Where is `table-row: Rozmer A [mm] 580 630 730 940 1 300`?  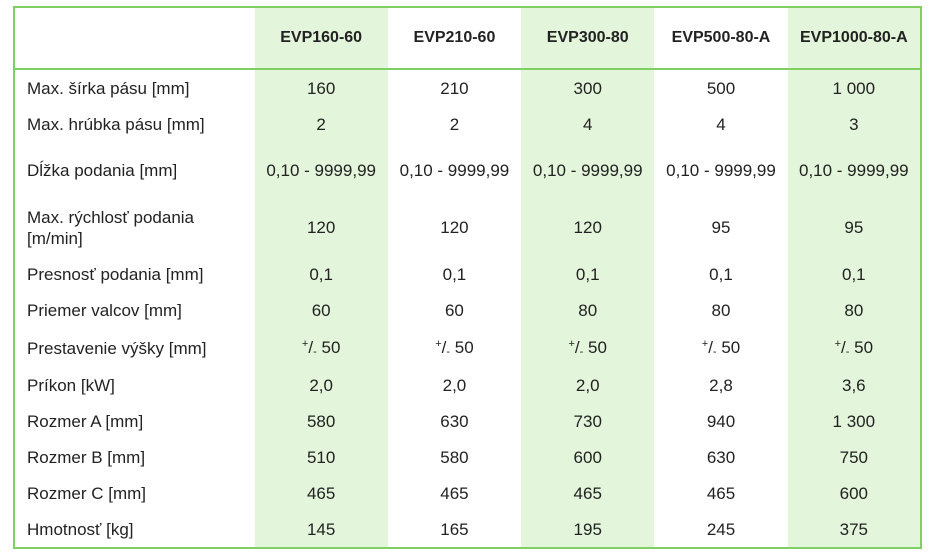
table-row: Rozmer A [mm] 580 630 730 940 1 300 is located at coordinates (467, 421).